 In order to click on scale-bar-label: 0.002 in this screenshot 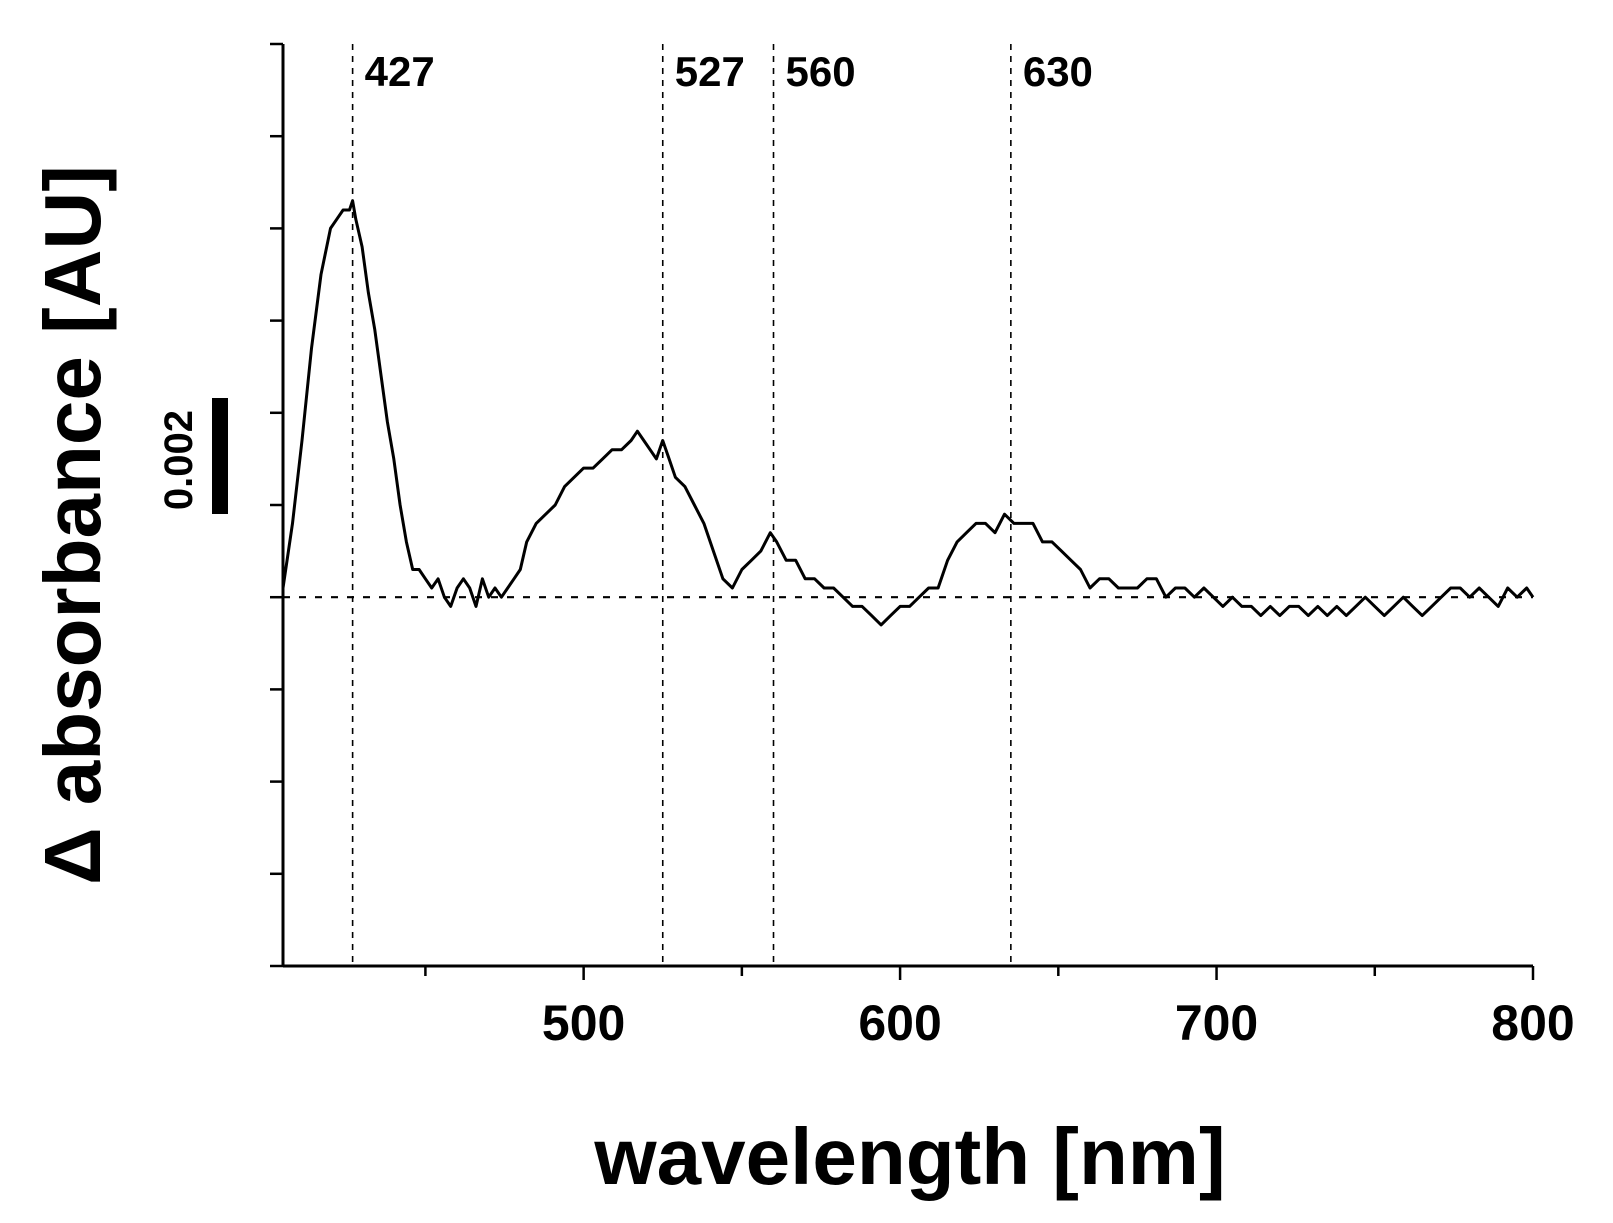, I will do `click(179, 460)`.